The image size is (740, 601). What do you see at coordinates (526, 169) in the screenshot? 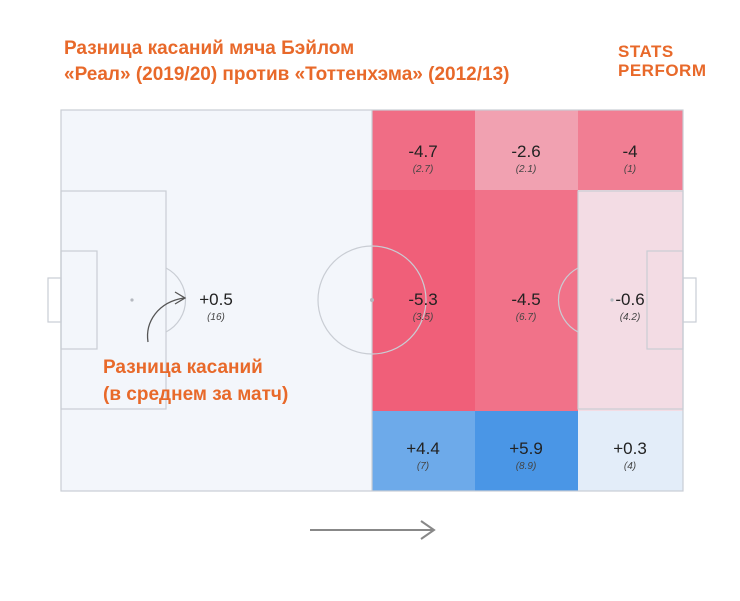
I see `zone-note-right-top: (2.1)` at bounding box center [526, 169].